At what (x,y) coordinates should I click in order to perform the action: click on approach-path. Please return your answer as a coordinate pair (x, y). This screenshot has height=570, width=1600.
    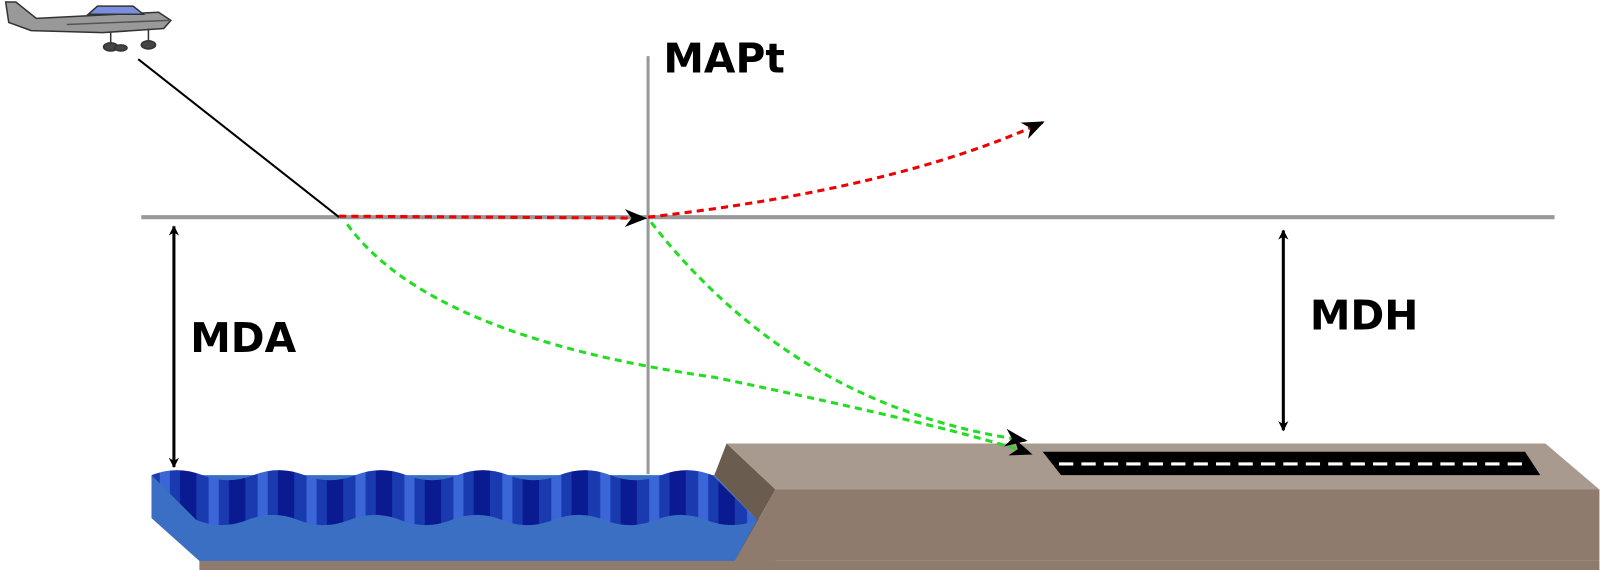
    Looking at the image, I should click on (238, 138).